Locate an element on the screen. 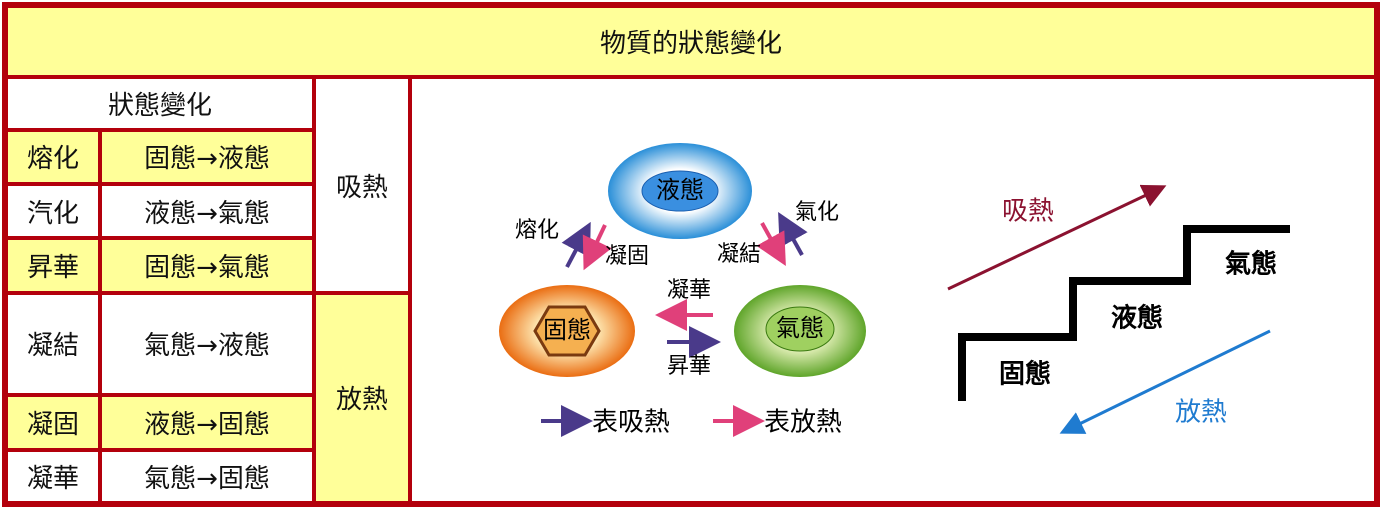 The width and height of the screenshot is (1382, 509). transition-label: 凝華 is located at coordinates (689, 290).